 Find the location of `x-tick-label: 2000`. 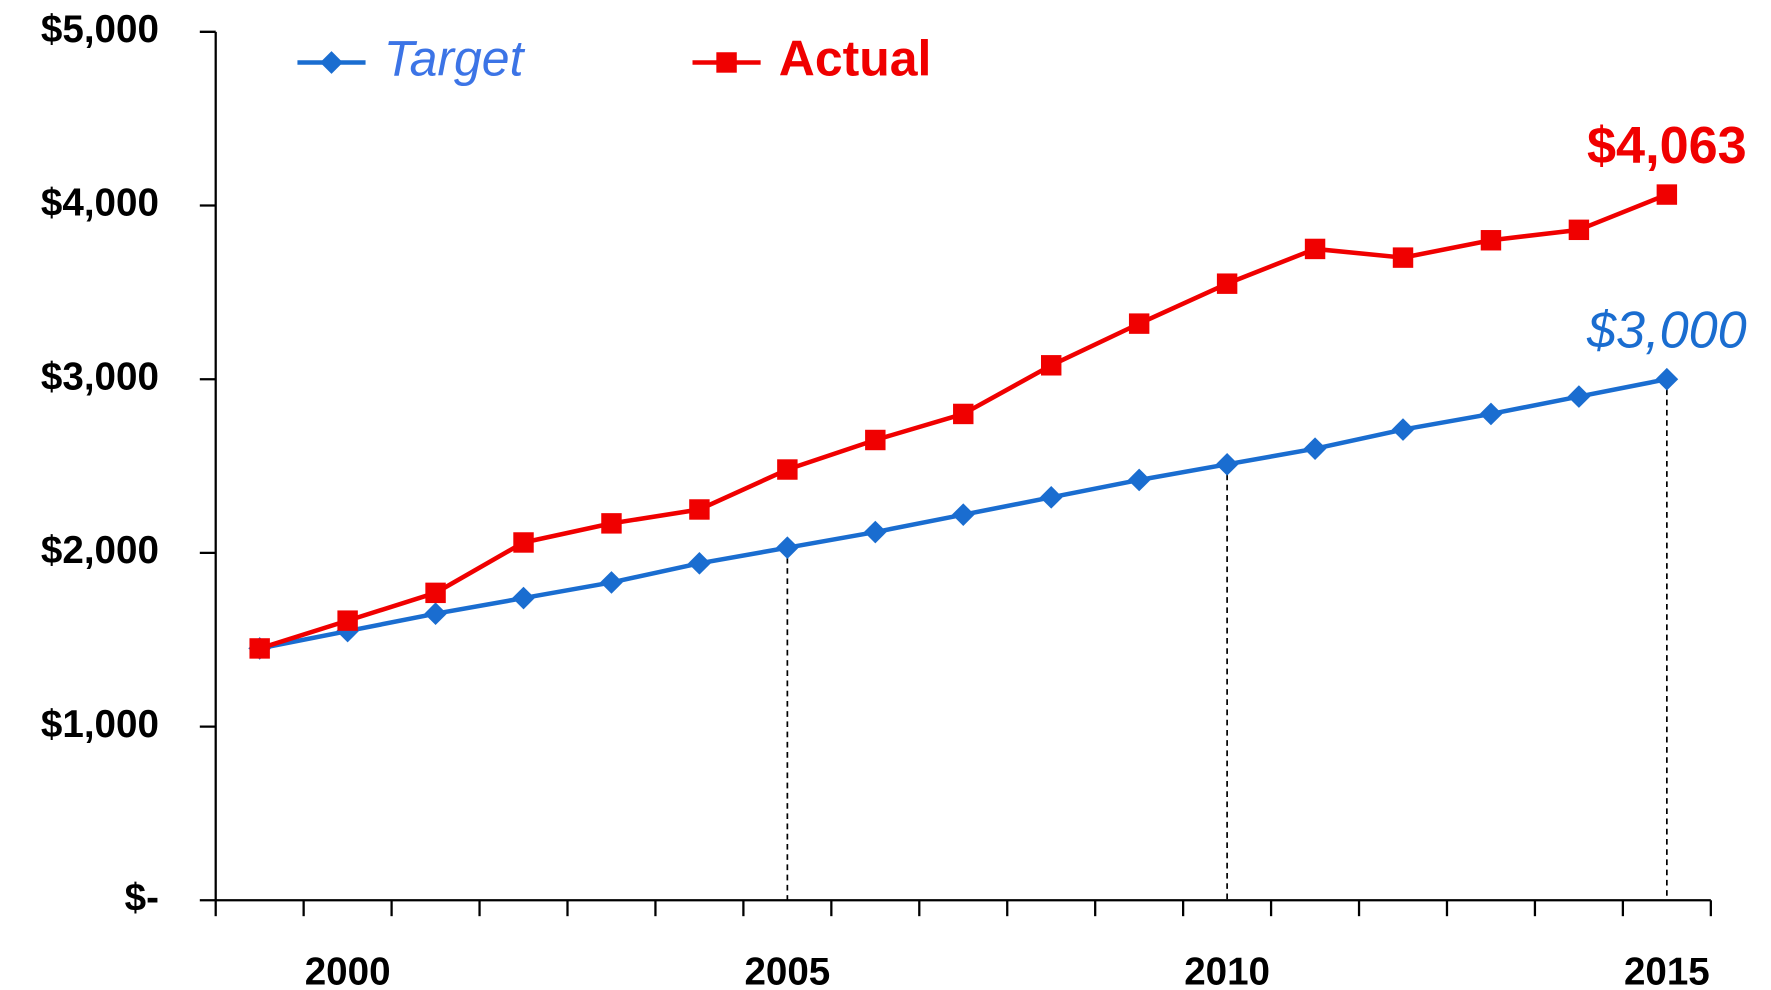

x-tick-label: 2000 is located at coordinates (348, 970).